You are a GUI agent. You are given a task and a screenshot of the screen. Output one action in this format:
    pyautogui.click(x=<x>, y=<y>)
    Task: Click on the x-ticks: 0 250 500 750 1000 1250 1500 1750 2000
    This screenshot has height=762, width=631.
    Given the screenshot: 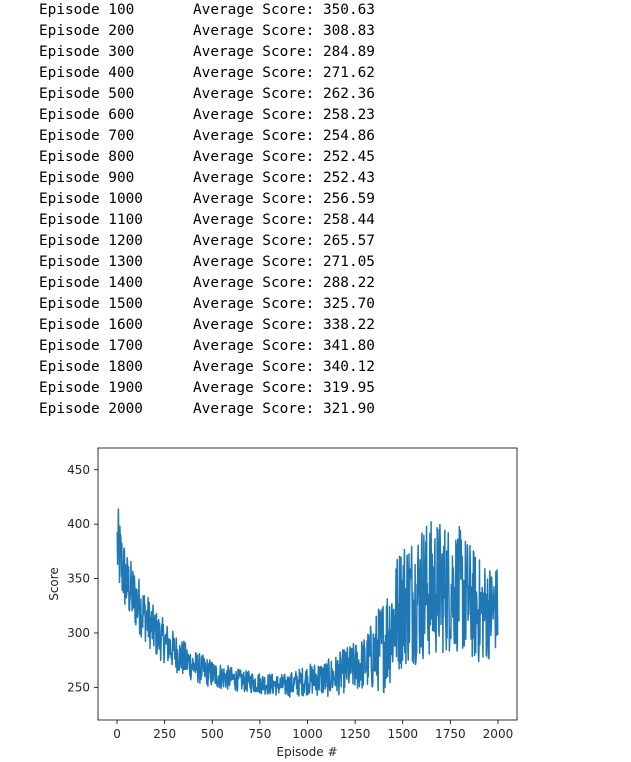 What is the action you would take?
    pyautogui.click(x=313, y=730)
    